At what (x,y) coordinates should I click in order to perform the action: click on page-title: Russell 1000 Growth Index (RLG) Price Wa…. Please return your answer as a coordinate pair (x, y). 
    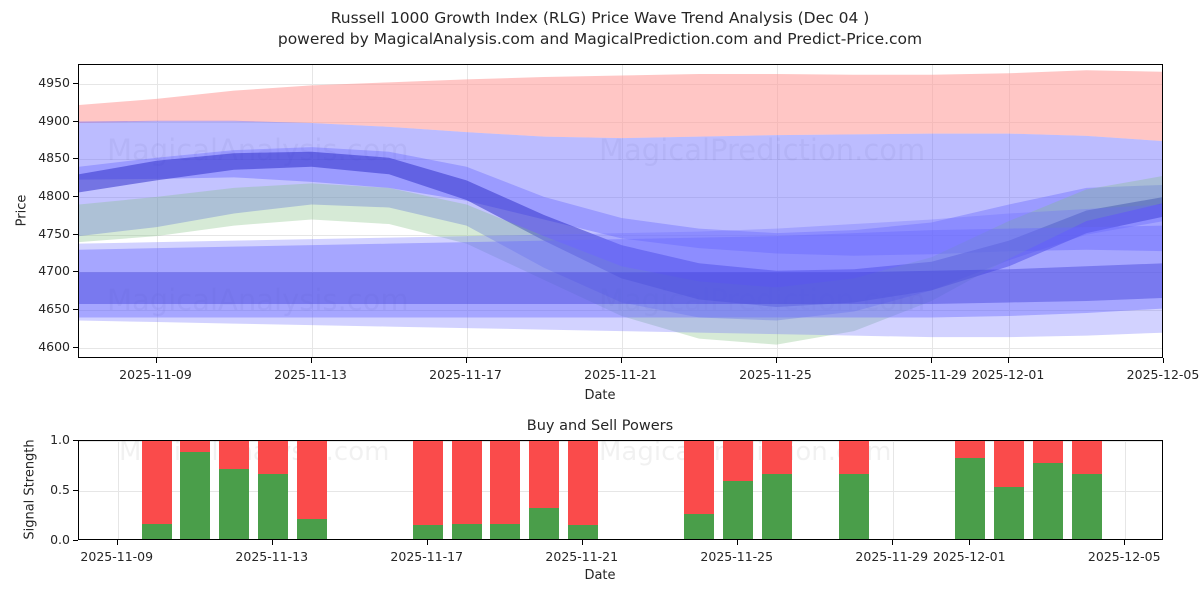
    Looking at the image, I should click on (600, 18).